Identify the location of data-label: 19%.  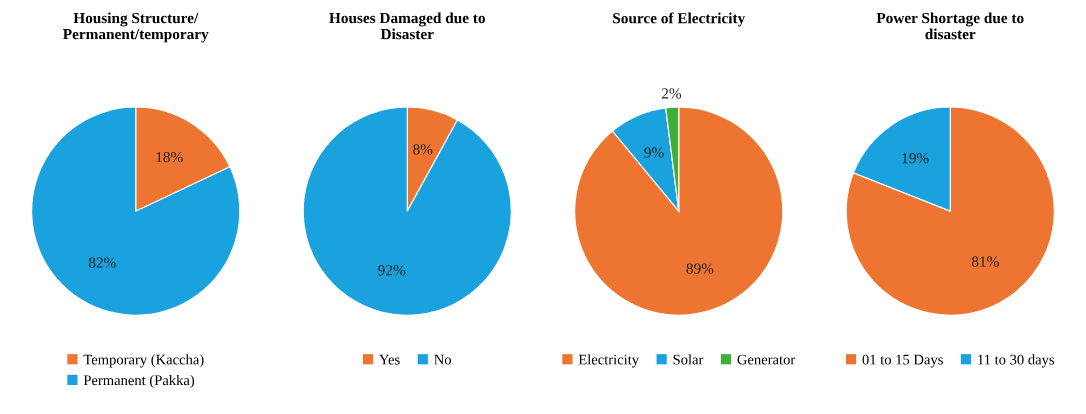
(915, 158).